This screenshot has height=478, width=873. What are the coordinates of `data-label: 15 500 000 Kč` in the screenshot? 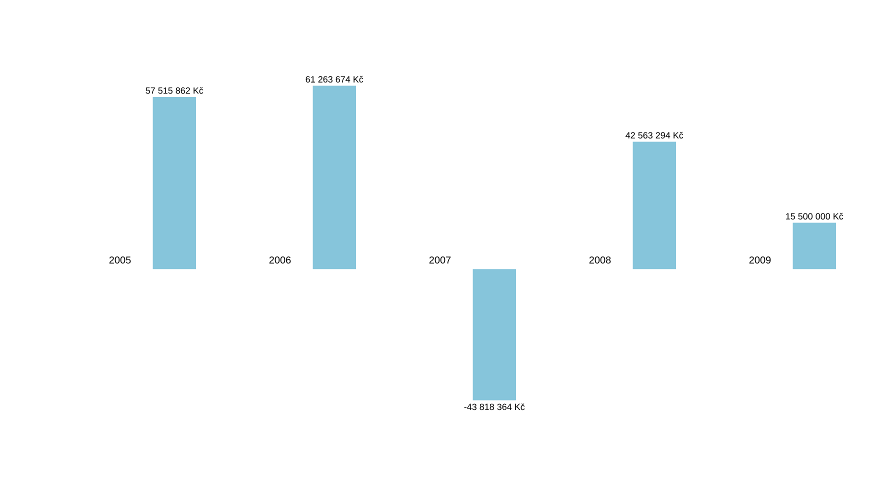 It's located at (815, 216).